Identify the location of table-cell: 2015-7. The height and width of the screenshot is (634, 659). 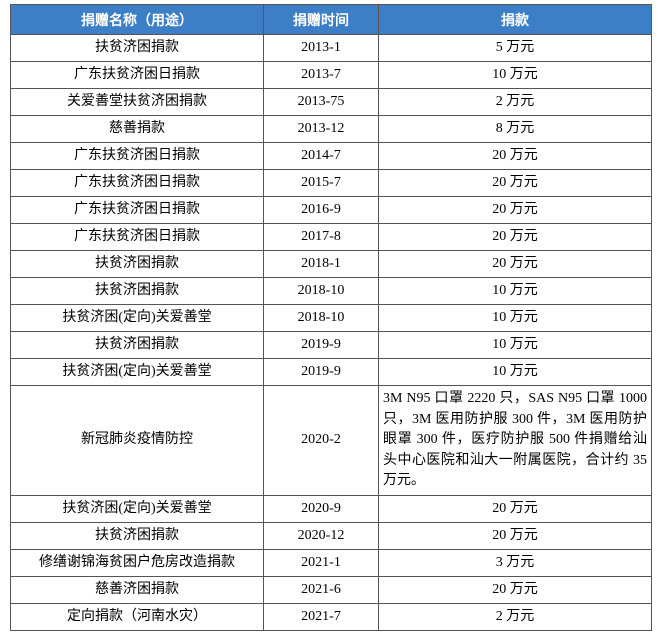
(321, 183).